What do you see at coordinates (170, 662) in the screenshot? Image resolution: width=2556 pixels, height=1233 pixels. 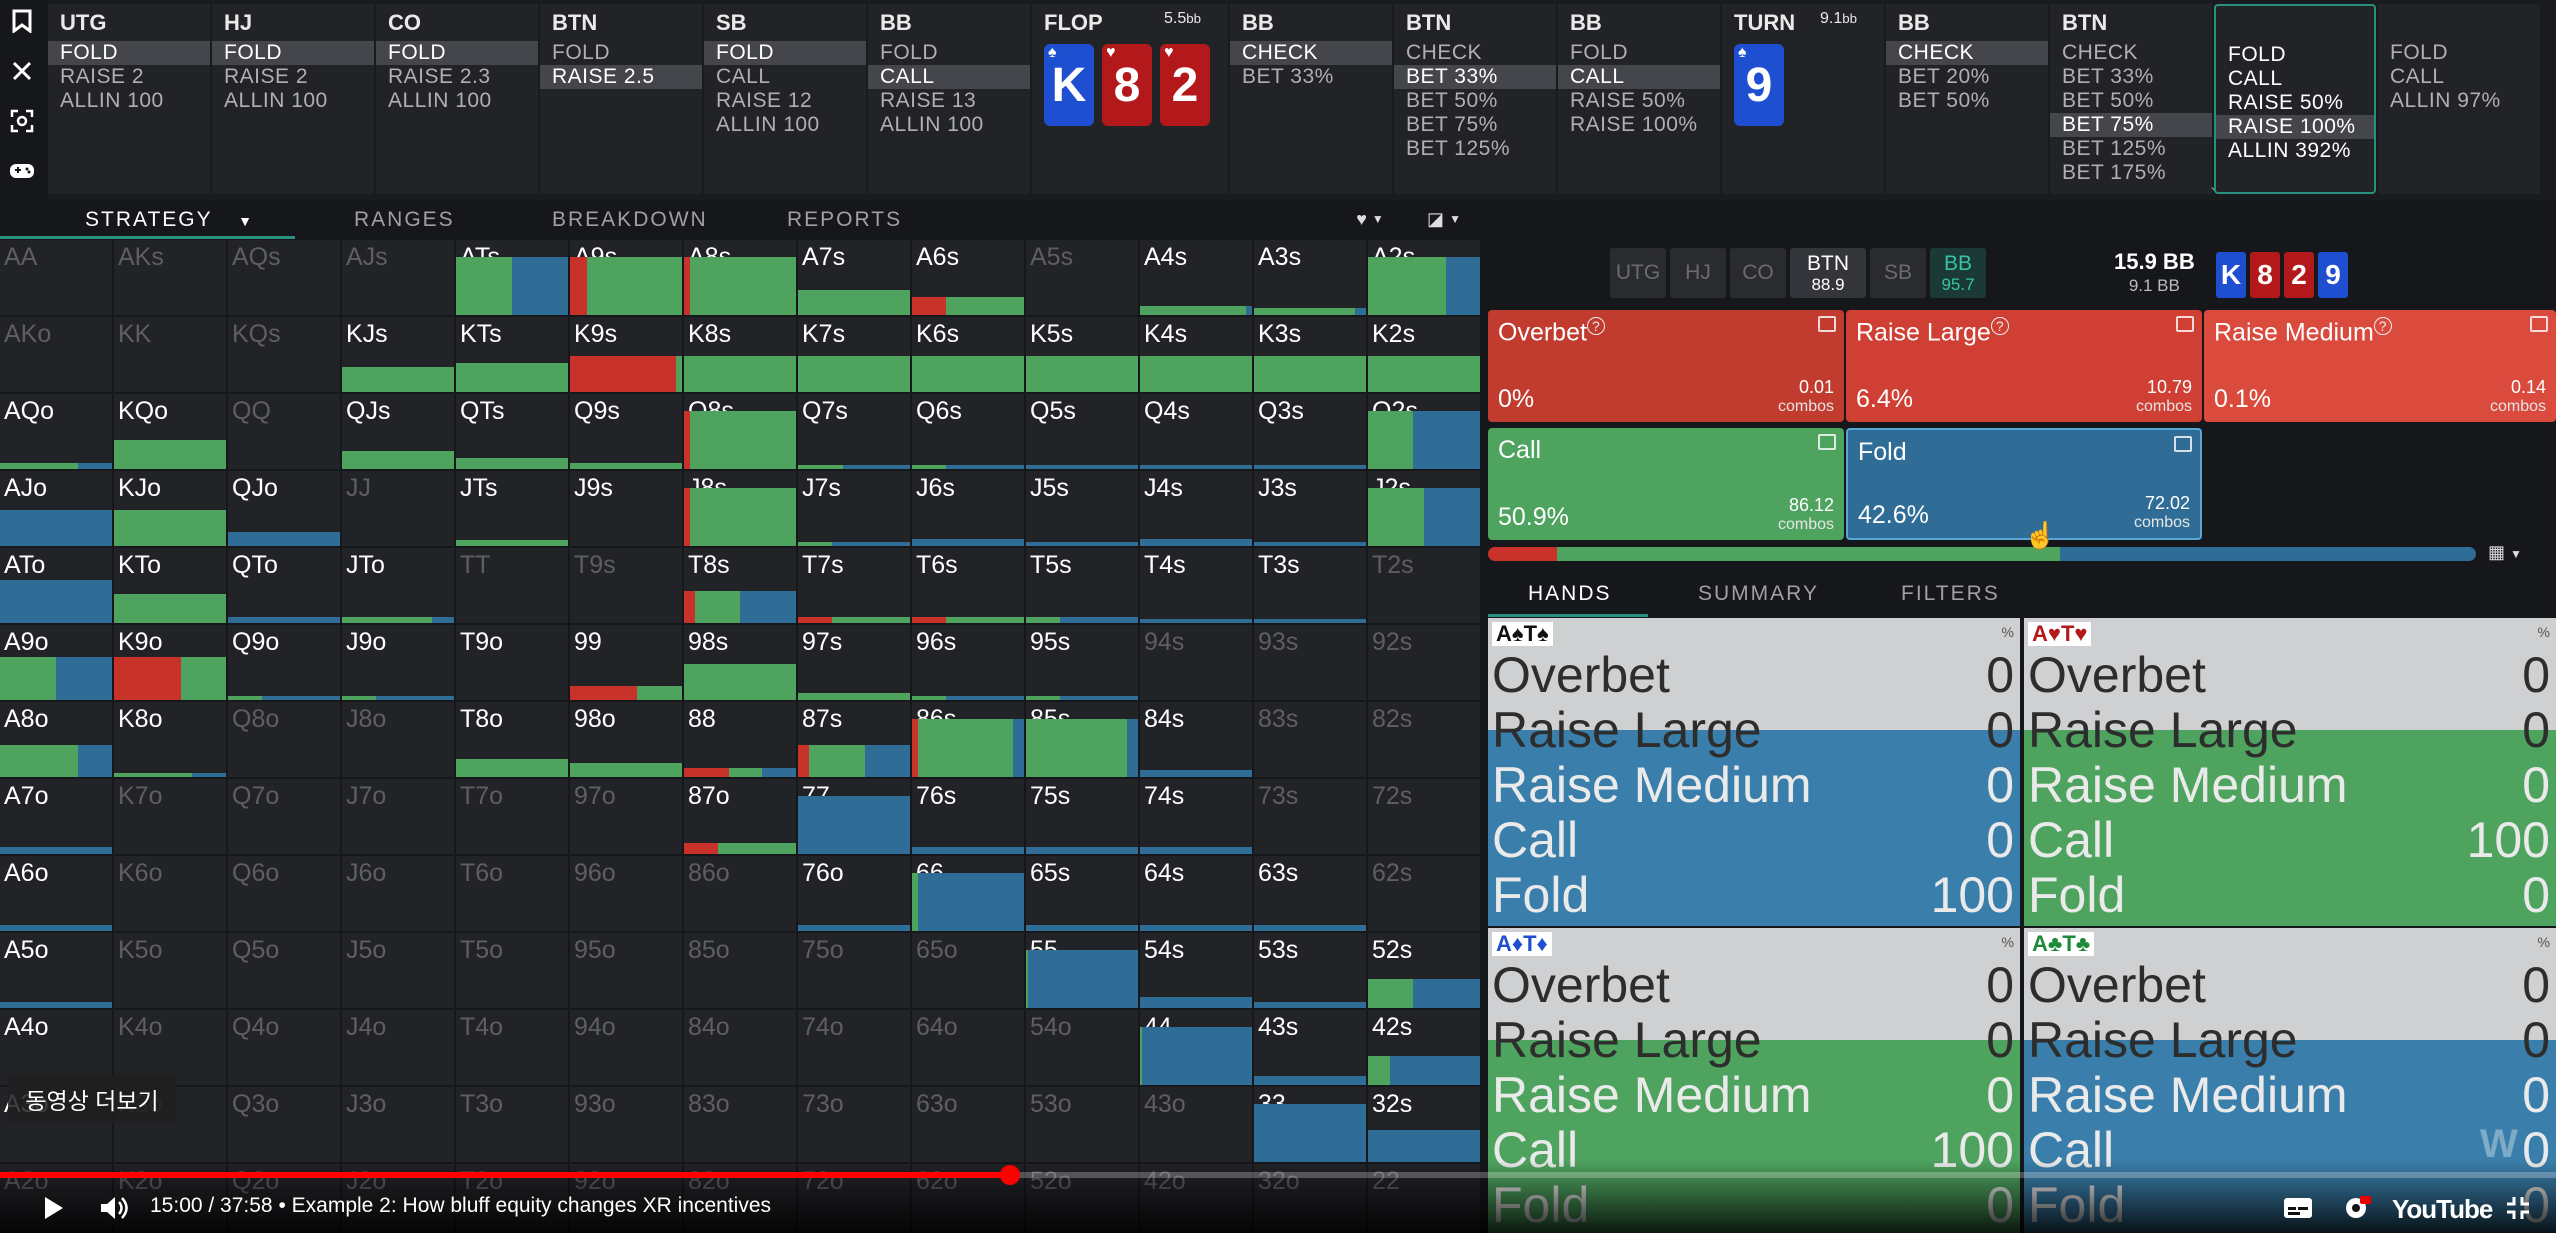 I see `hand-cell-K9o: K9o` at bounding box center [170, 662].